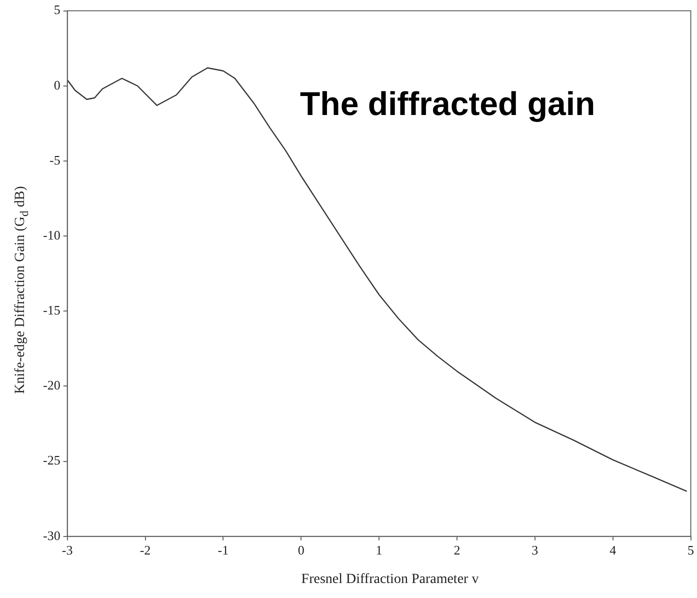 The height and width of the screenshot is (598, 697). What do you see at coordinates (379, 550) in the screenshot?
I see `x-tick-label: 1` at bounding box center [379, 550].